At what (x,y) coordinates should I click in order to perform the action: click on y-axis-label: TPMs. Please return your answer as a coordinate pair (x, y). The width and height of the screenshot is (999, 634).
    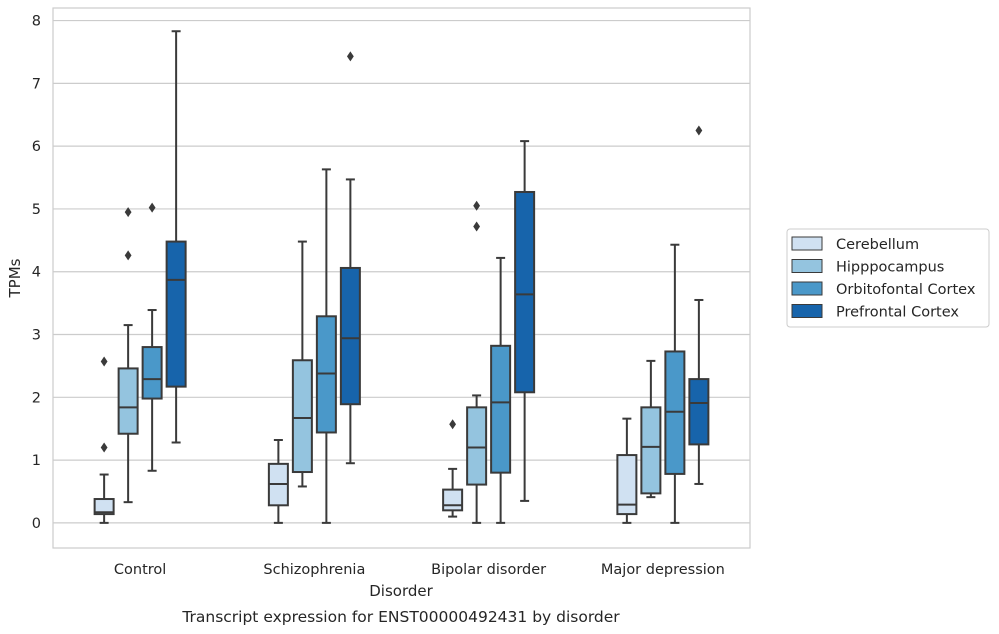
    Looking at the image, I should click on (15, 278).